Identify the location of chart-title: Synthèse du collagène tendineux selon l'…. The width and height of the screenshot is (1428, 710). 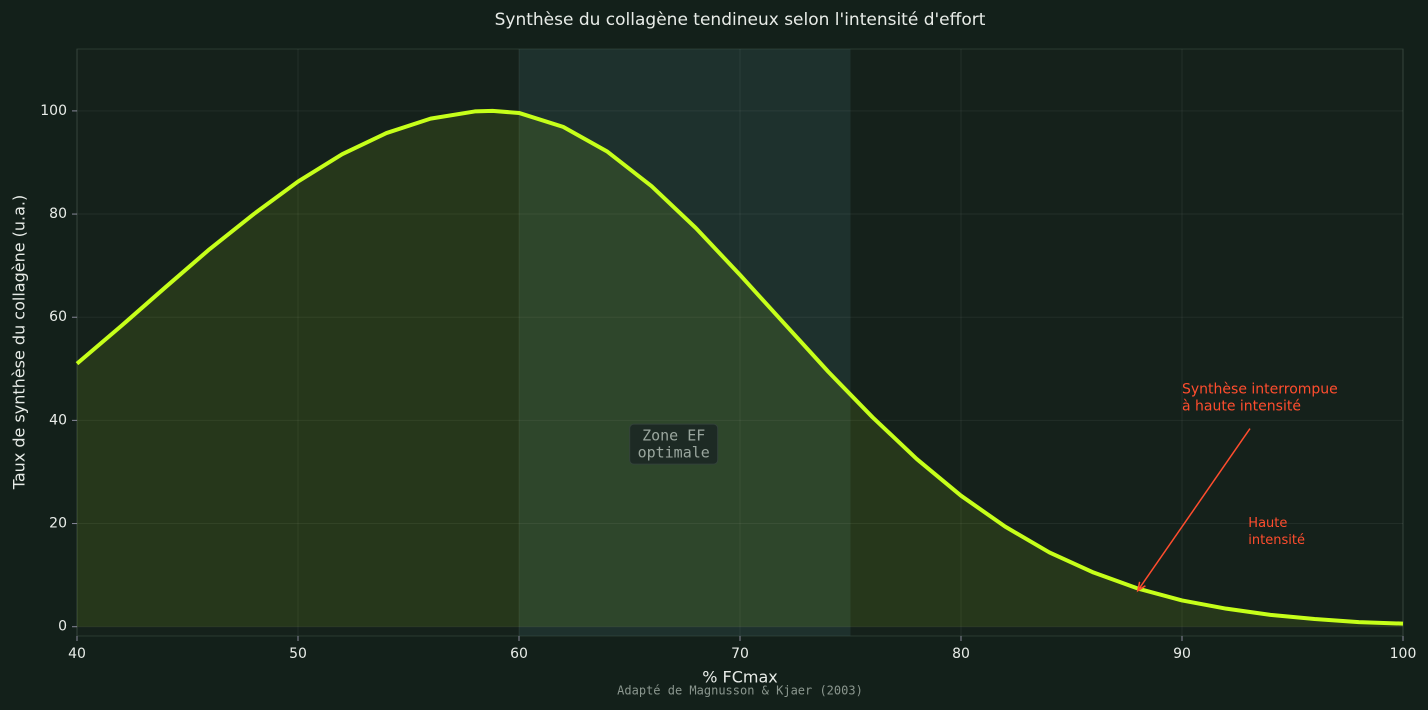
(740, 20).